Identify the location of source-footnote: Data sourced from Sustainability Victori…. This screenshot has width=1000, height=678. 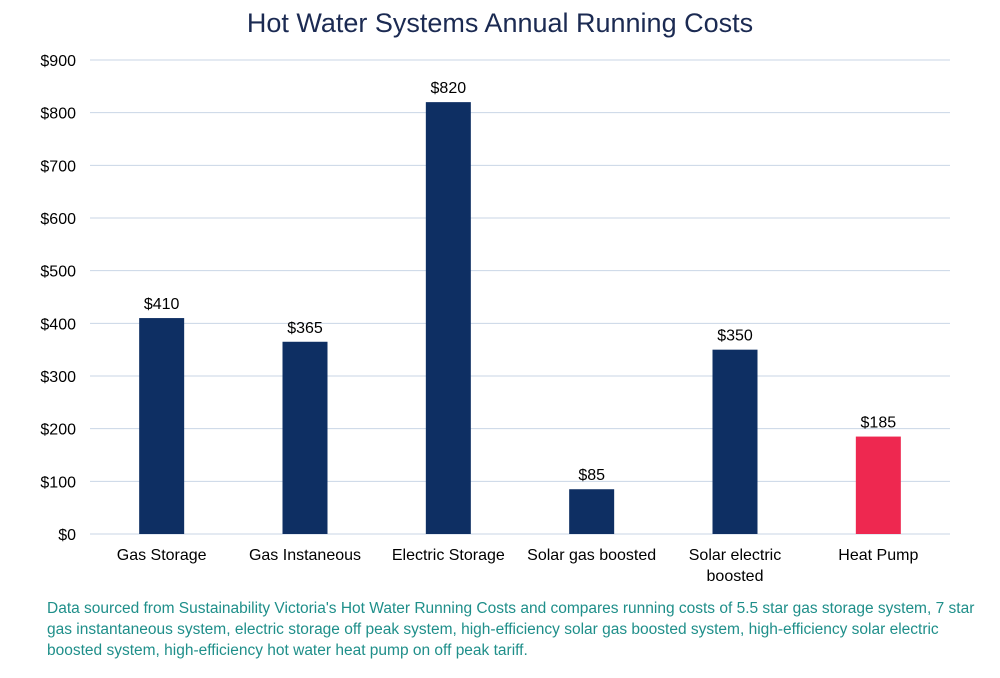
(511, 629).